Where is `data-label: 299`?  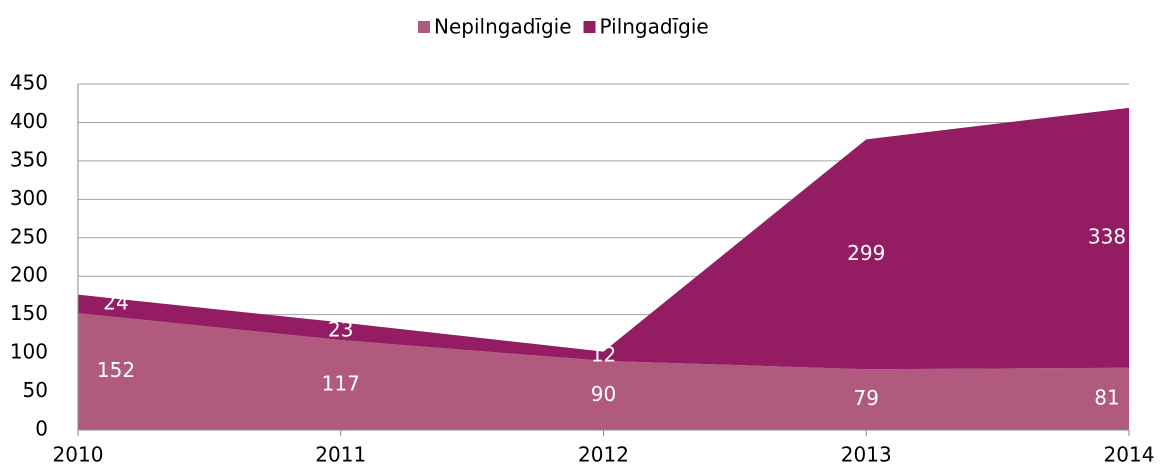 data-label: 299 is located at coordinates (866, 253).